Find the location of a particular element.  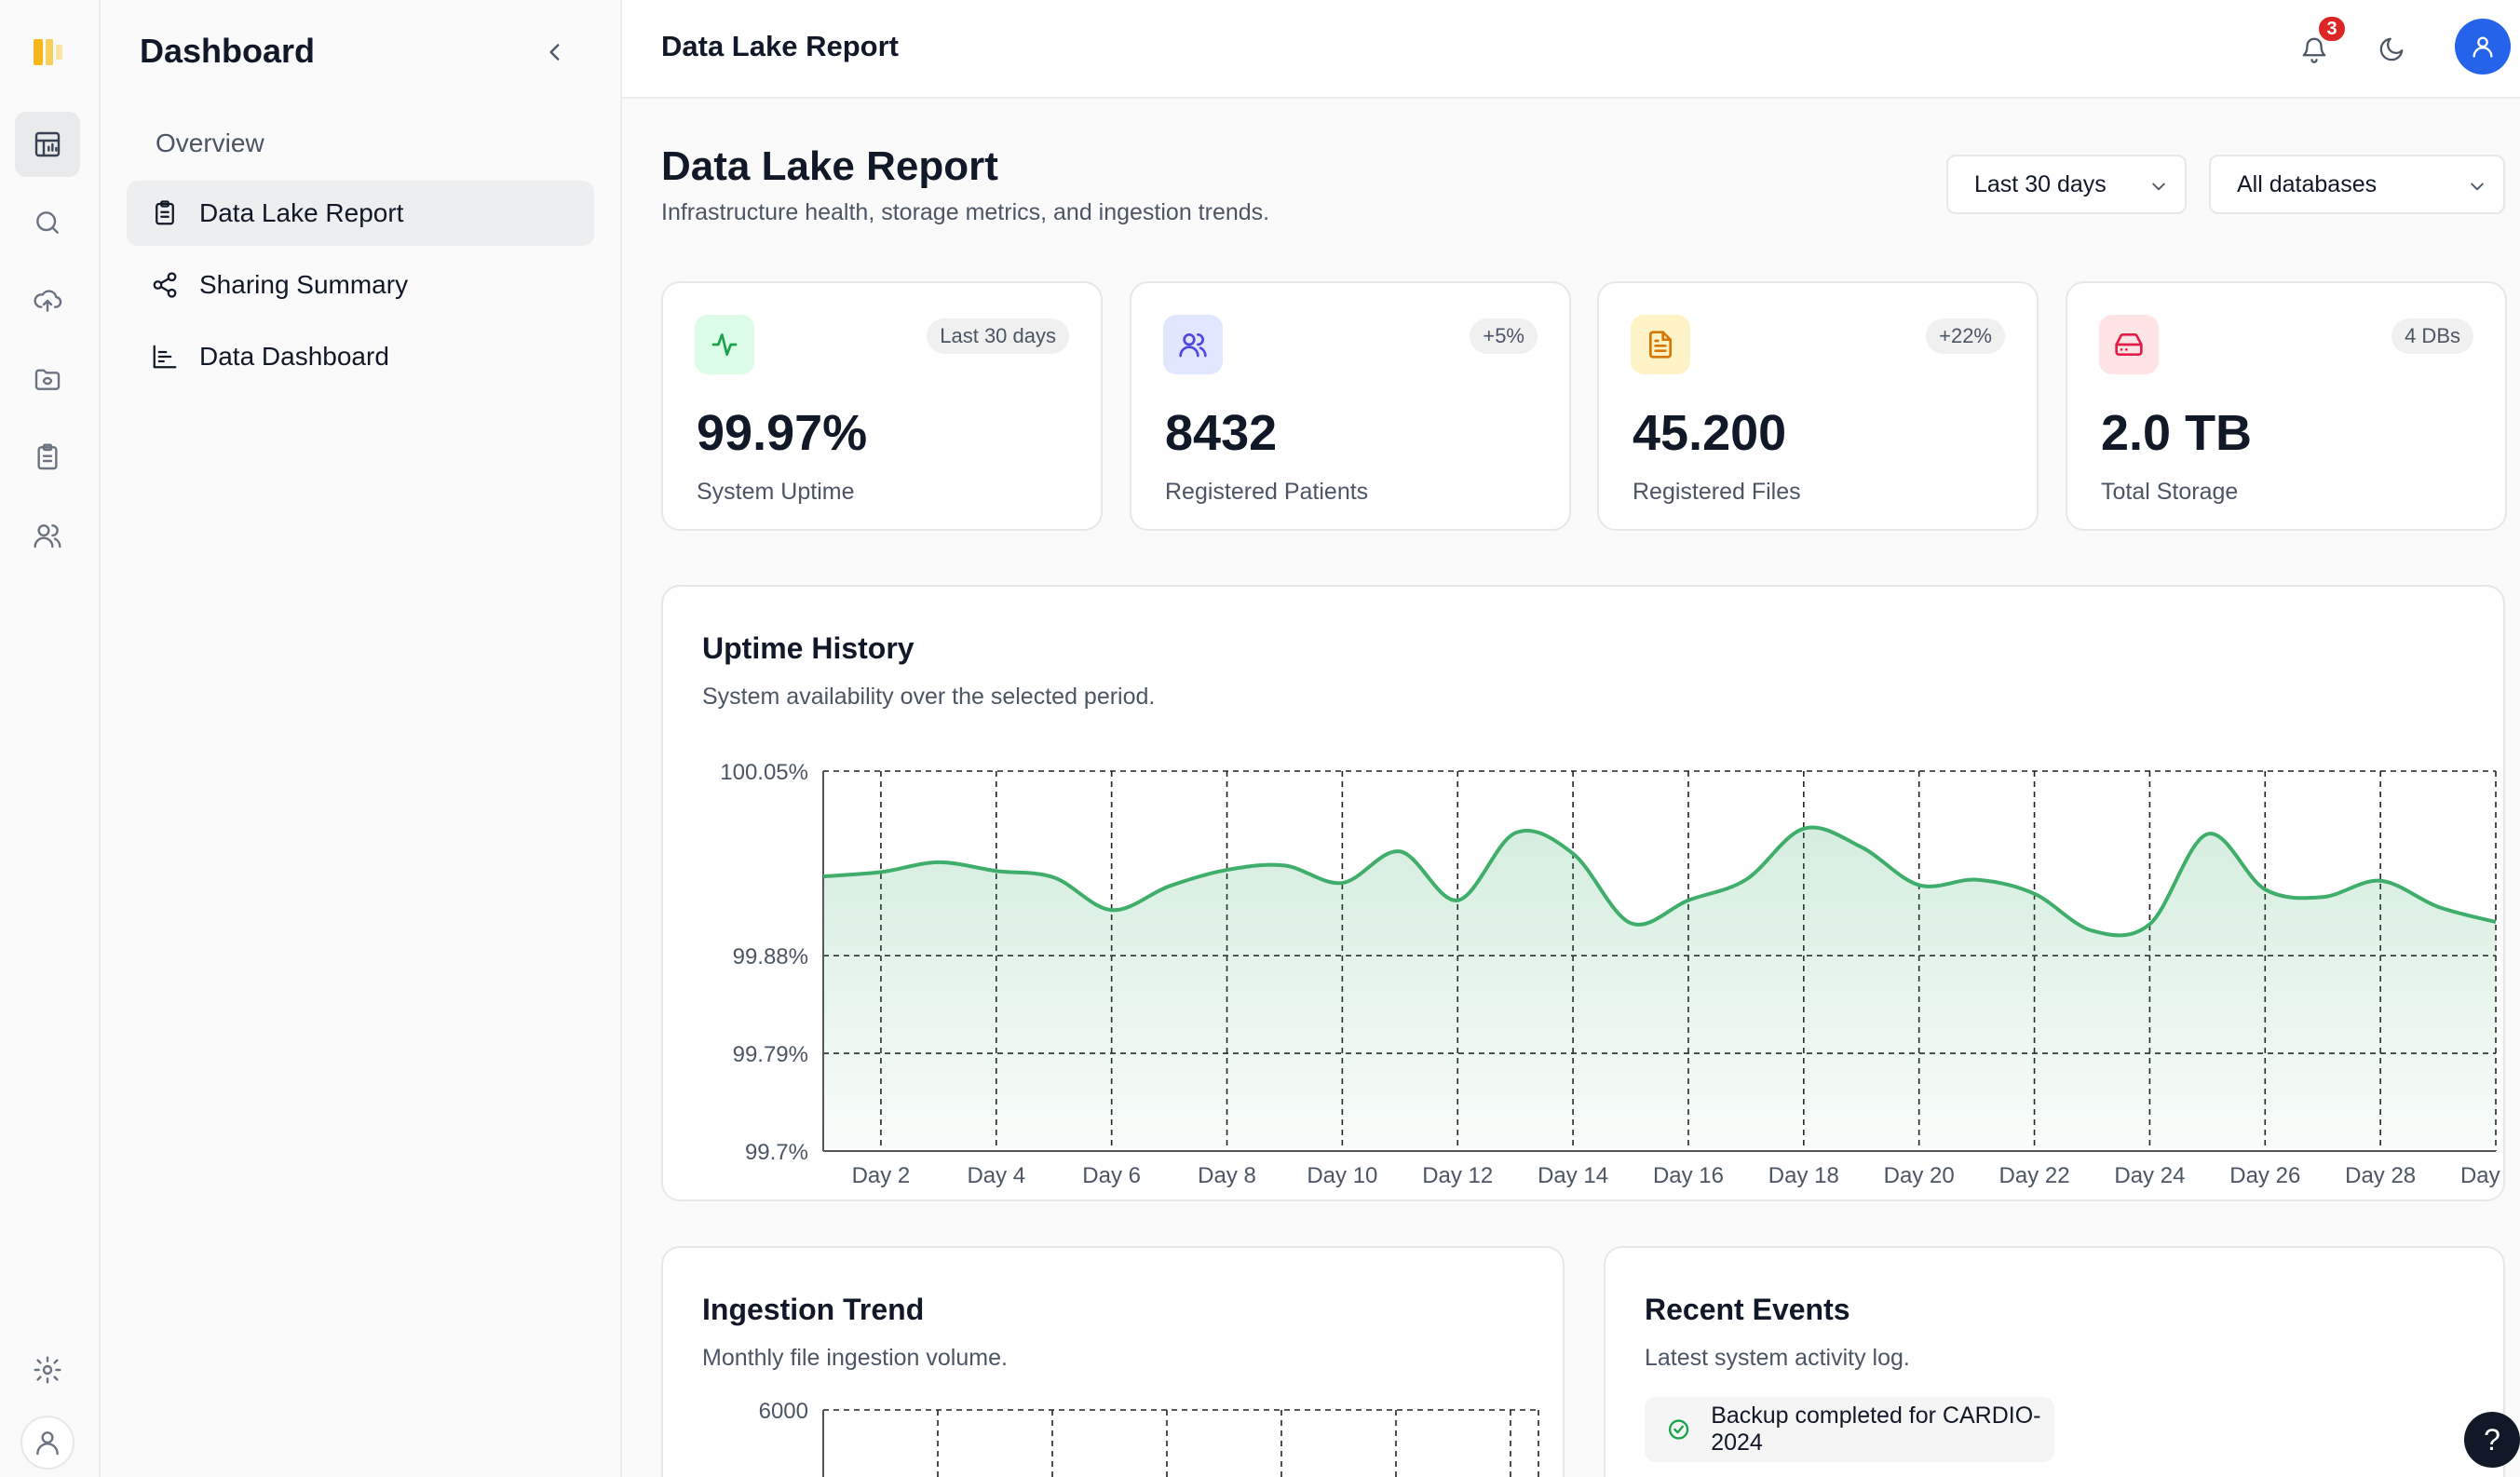

rail-search-button is located at coordinates (47, 222).